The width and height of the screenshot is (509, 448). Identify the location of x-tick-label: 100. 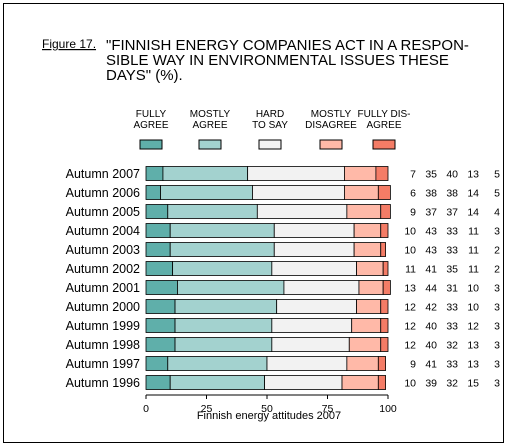
(388, 409).